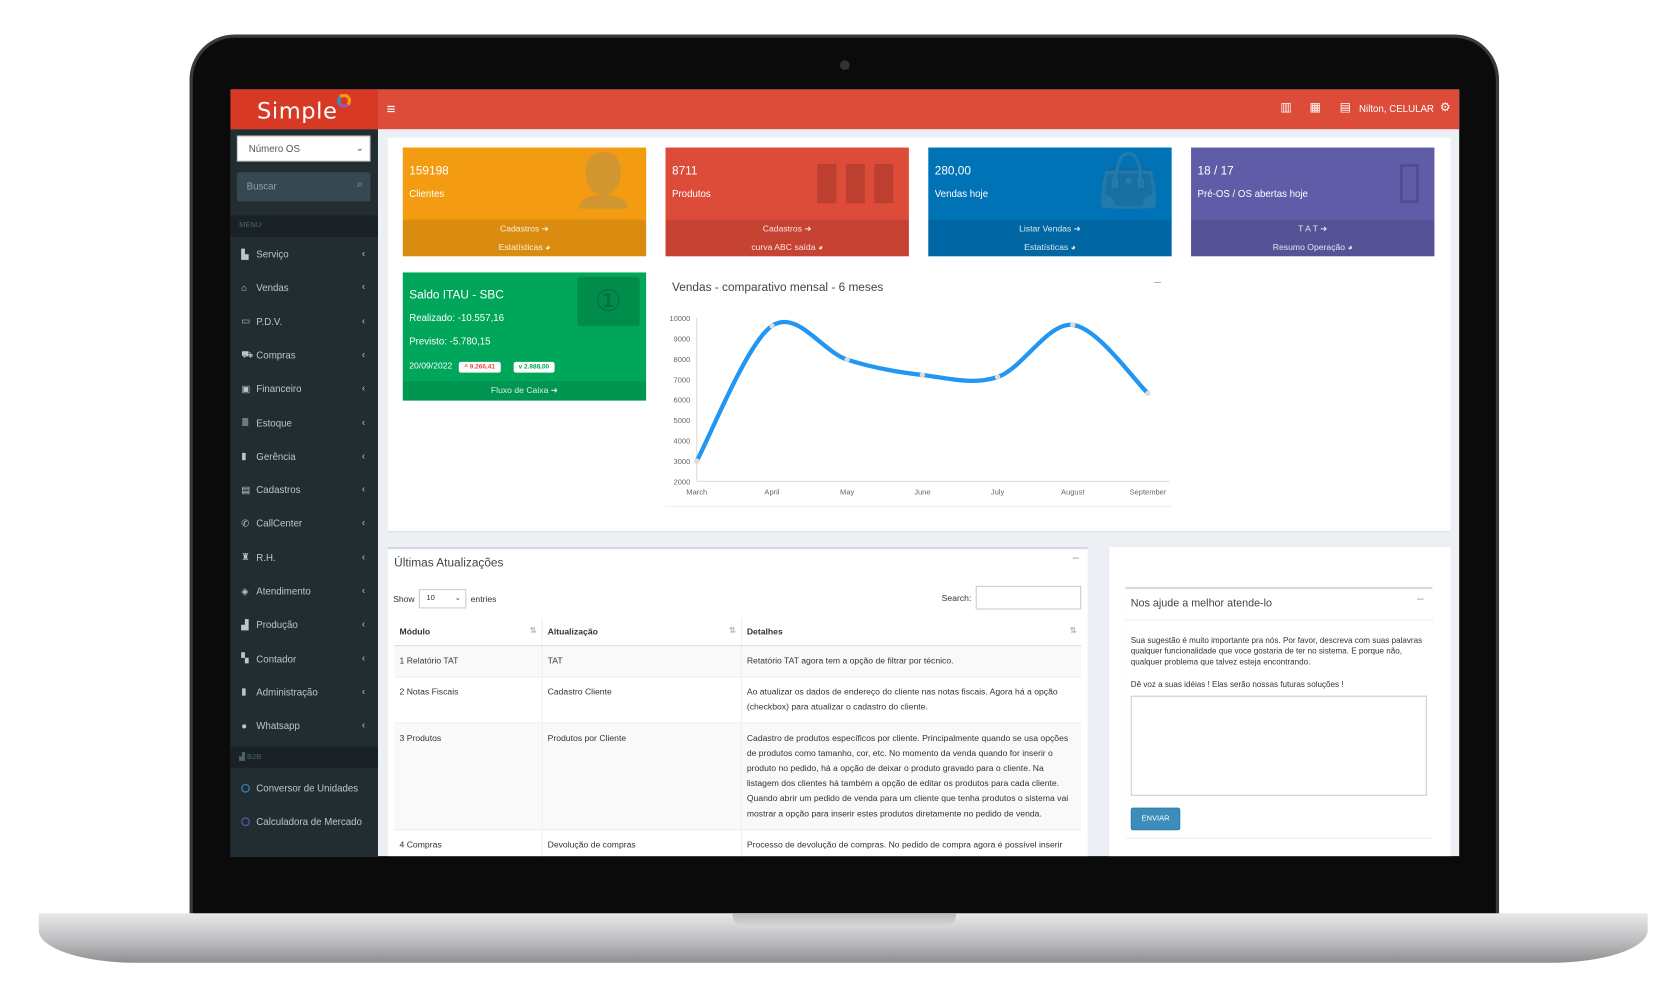  I want to click on user-plus-icon: 👤, so click(603, 181).